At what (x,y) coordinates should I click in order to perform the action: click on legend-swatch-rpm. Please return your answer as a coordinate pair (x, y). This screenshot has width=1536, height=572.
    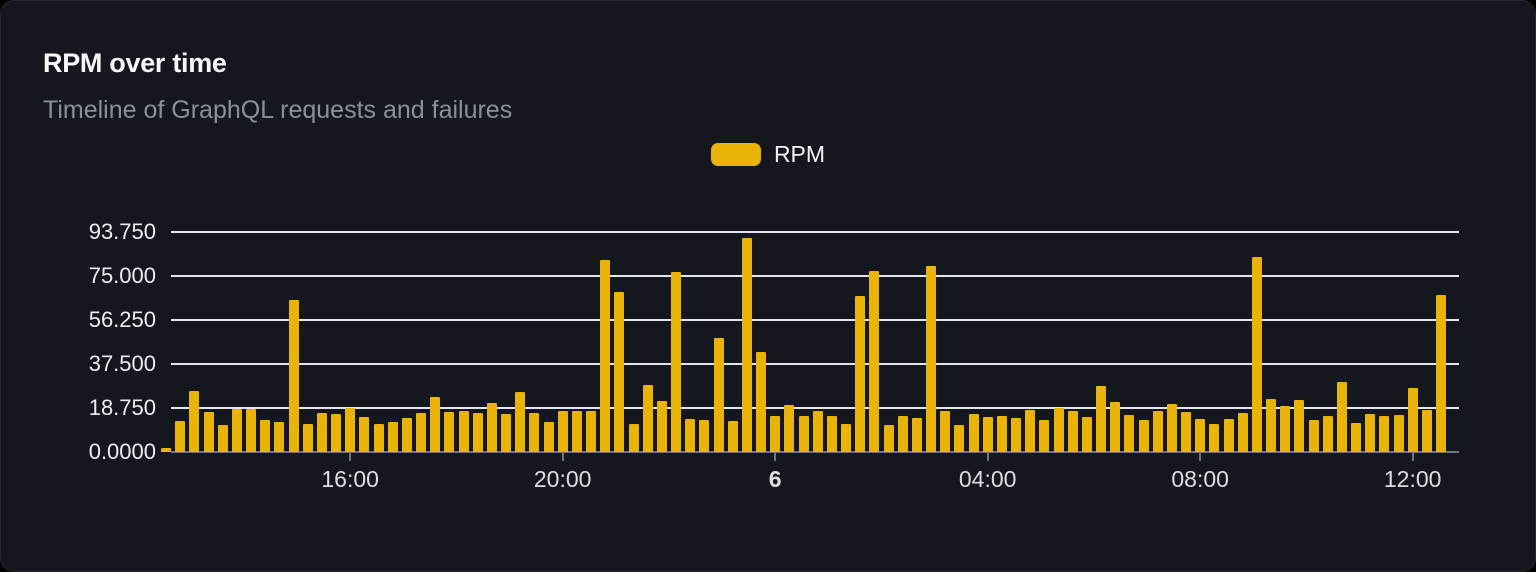
    Looking at the image, I should click on (735, 154).